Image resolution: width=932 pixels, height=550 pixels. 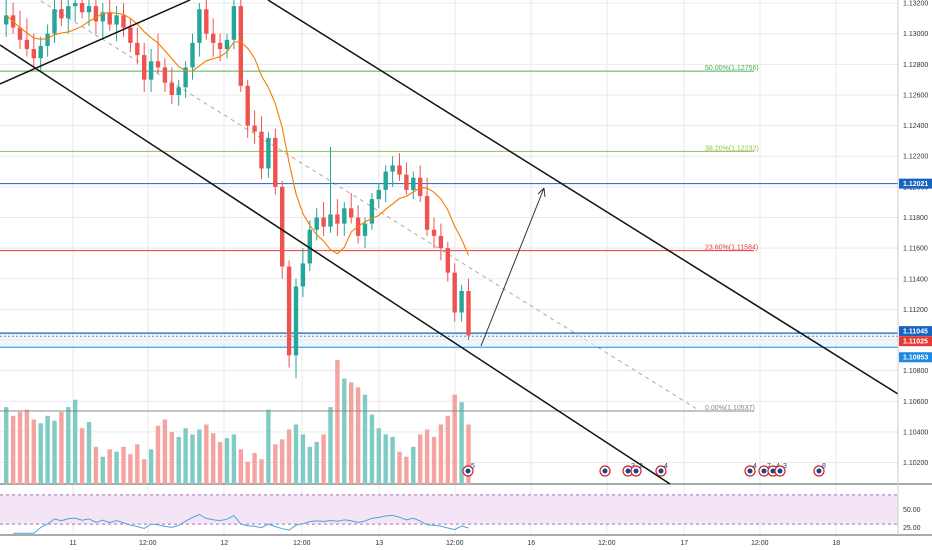 I want to click on time-axis: 11 12:00 12 12:00 13 12:00 16 12:00 17 12:00 18, so click(x=454, y=543).